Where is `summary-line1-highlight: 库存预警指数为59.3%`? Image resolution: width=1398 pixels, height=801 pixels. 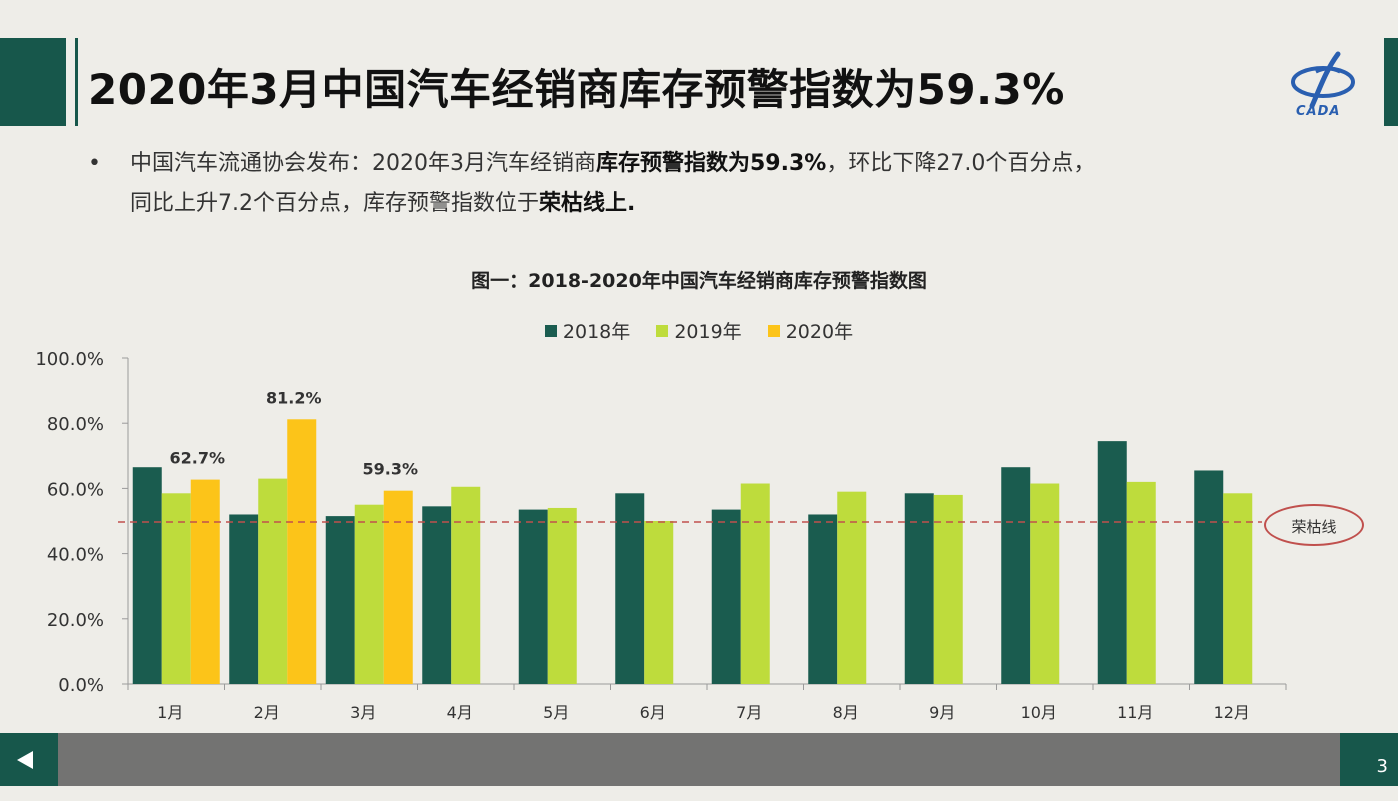 summary-line1-highlight: 库存预警指数为59.3% is located at coordinates (711, 163).